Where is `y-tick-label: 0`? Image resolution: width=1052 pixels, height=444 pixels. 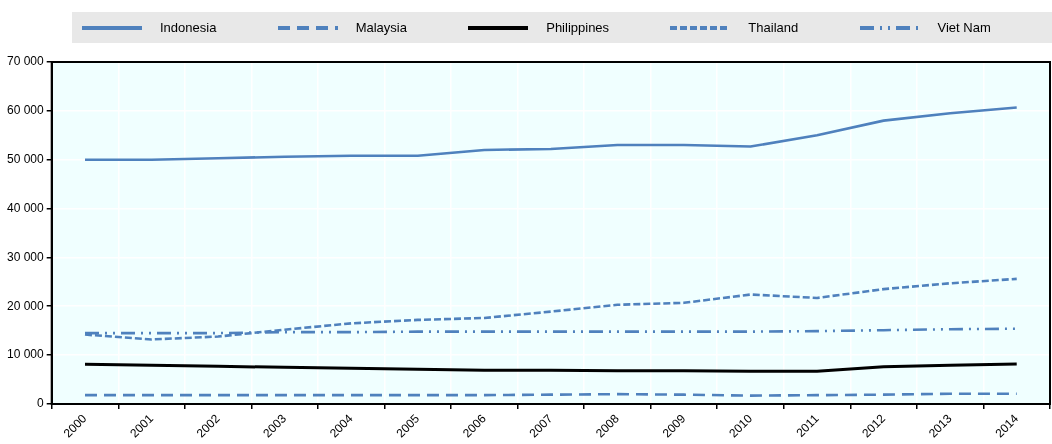 y-tick-label: 0 is located at coordinates (41, 403).